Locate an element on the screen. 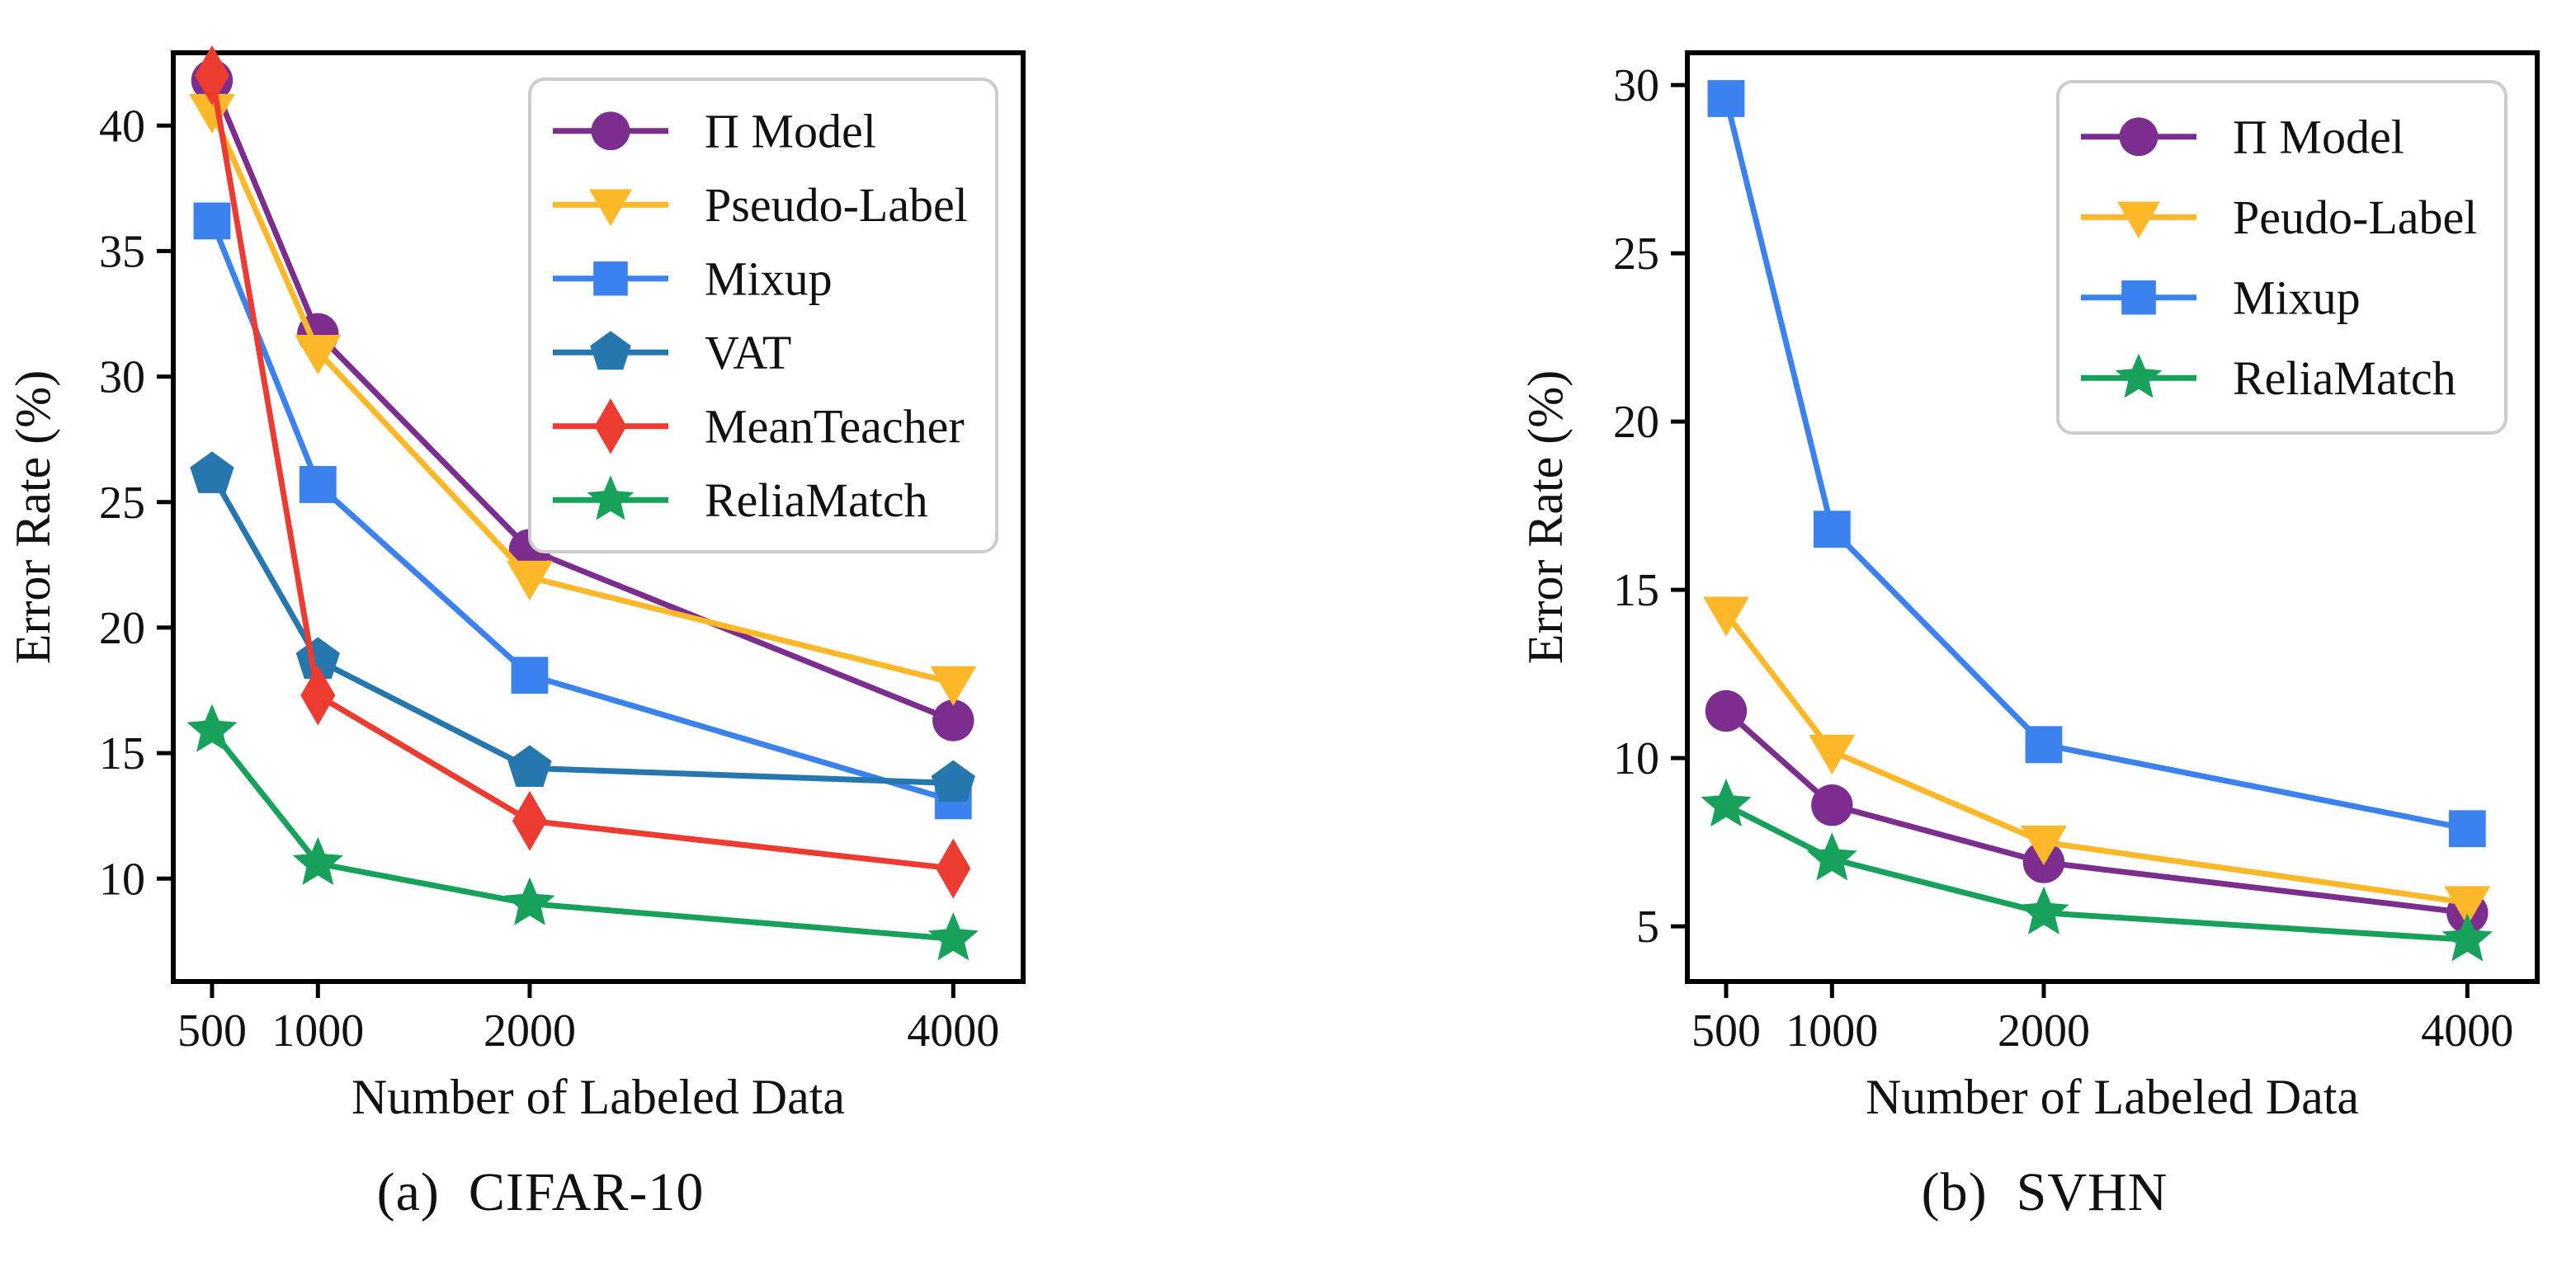 The height and width of the screenshot is (1271, 2576). legend-label: Mixup is located at coordinates (769, 278).